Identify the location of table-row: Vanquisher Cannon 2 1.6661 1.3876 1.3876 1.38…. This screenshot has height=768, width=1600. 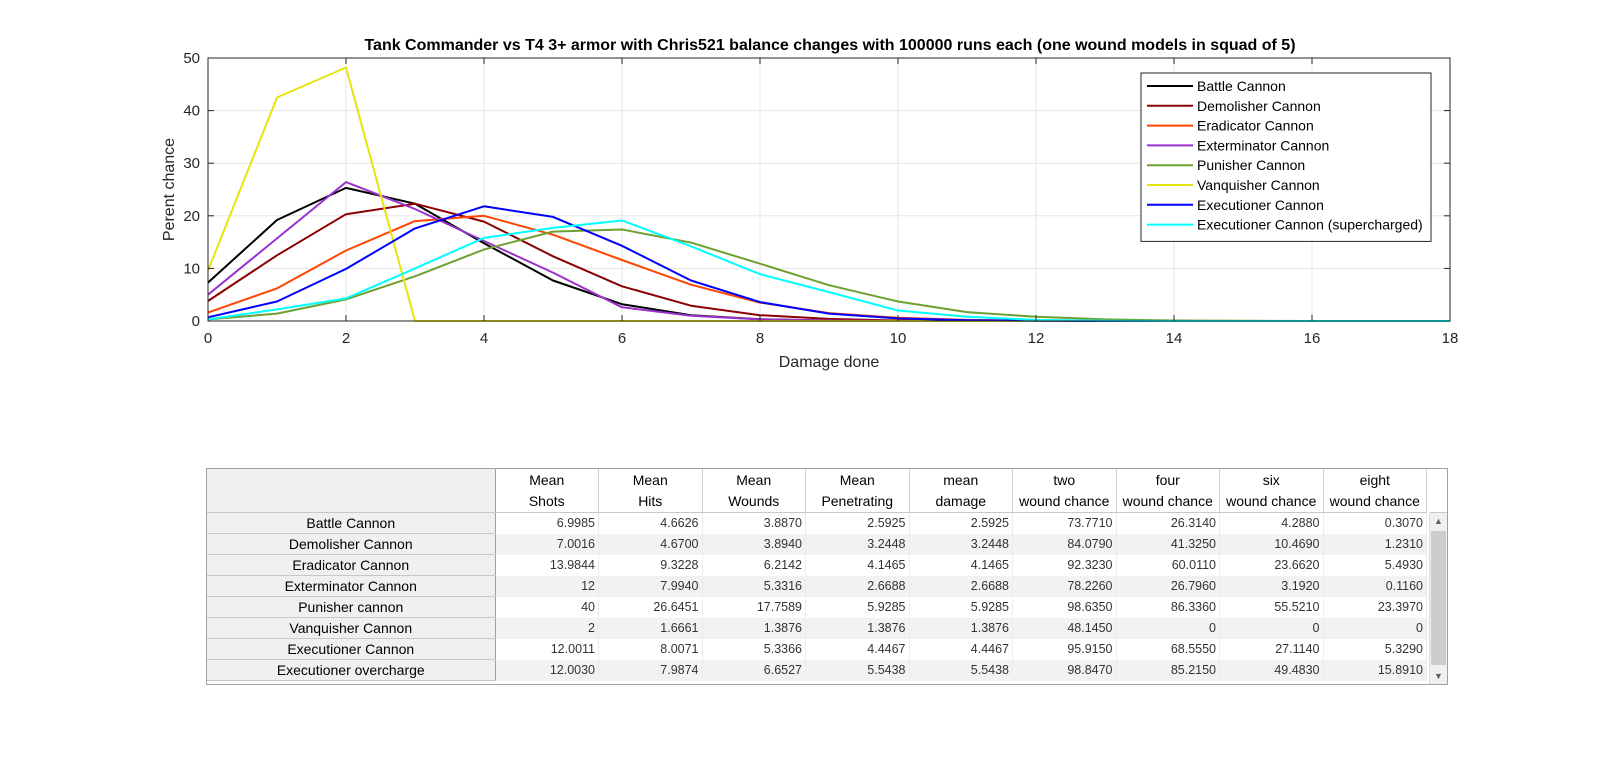
(817, 628).